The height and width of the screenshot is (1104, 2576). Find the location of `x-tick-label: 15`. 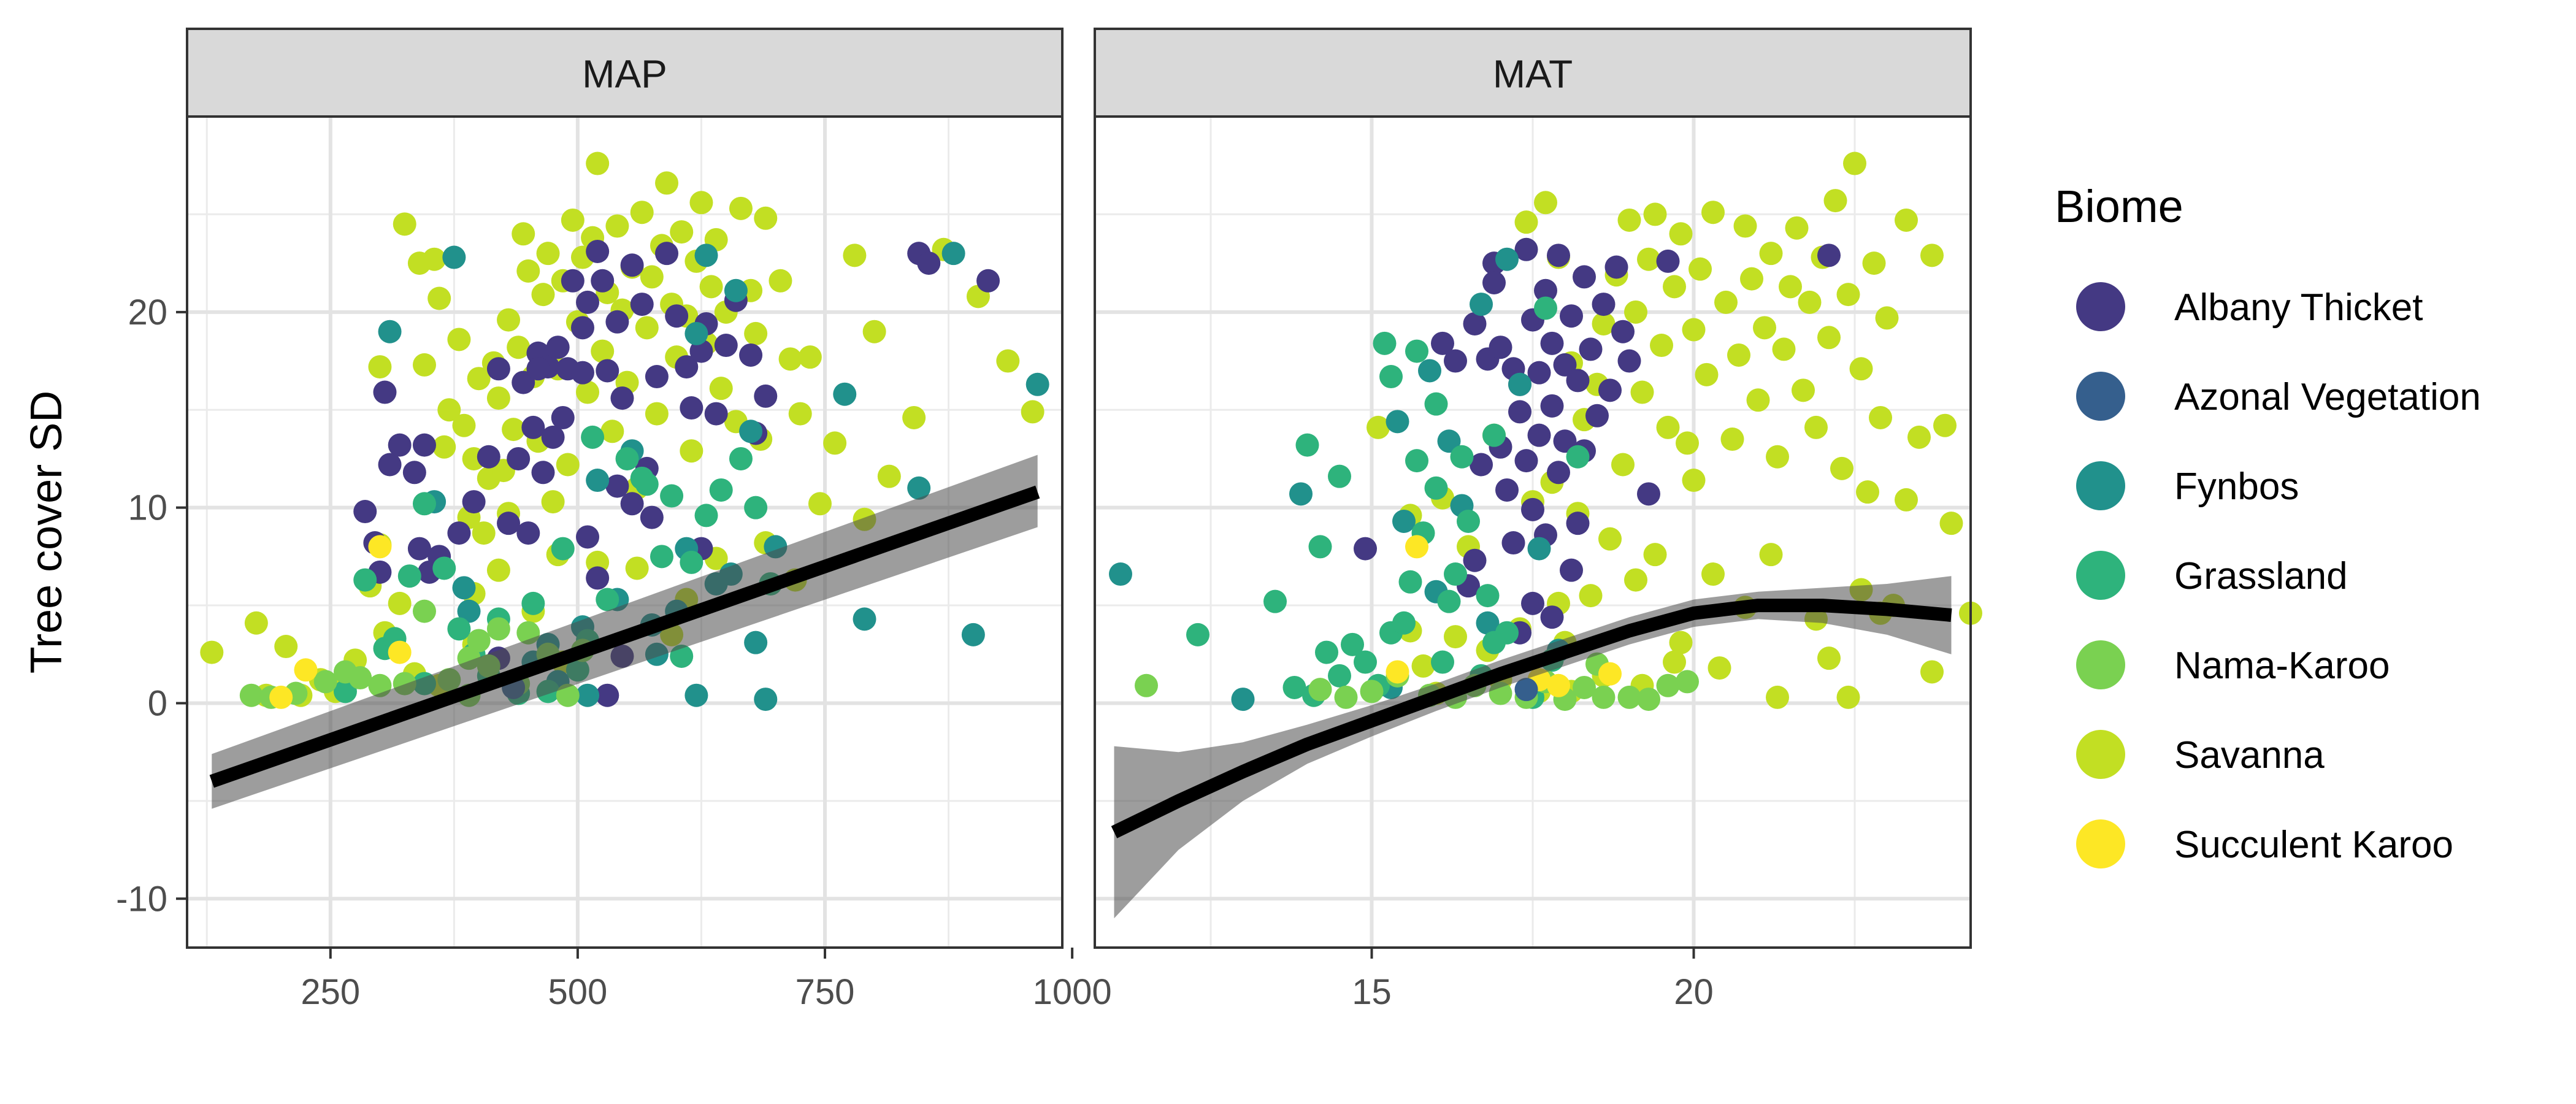

x-tick-label: 15 is located at coordinates (1372, 992).